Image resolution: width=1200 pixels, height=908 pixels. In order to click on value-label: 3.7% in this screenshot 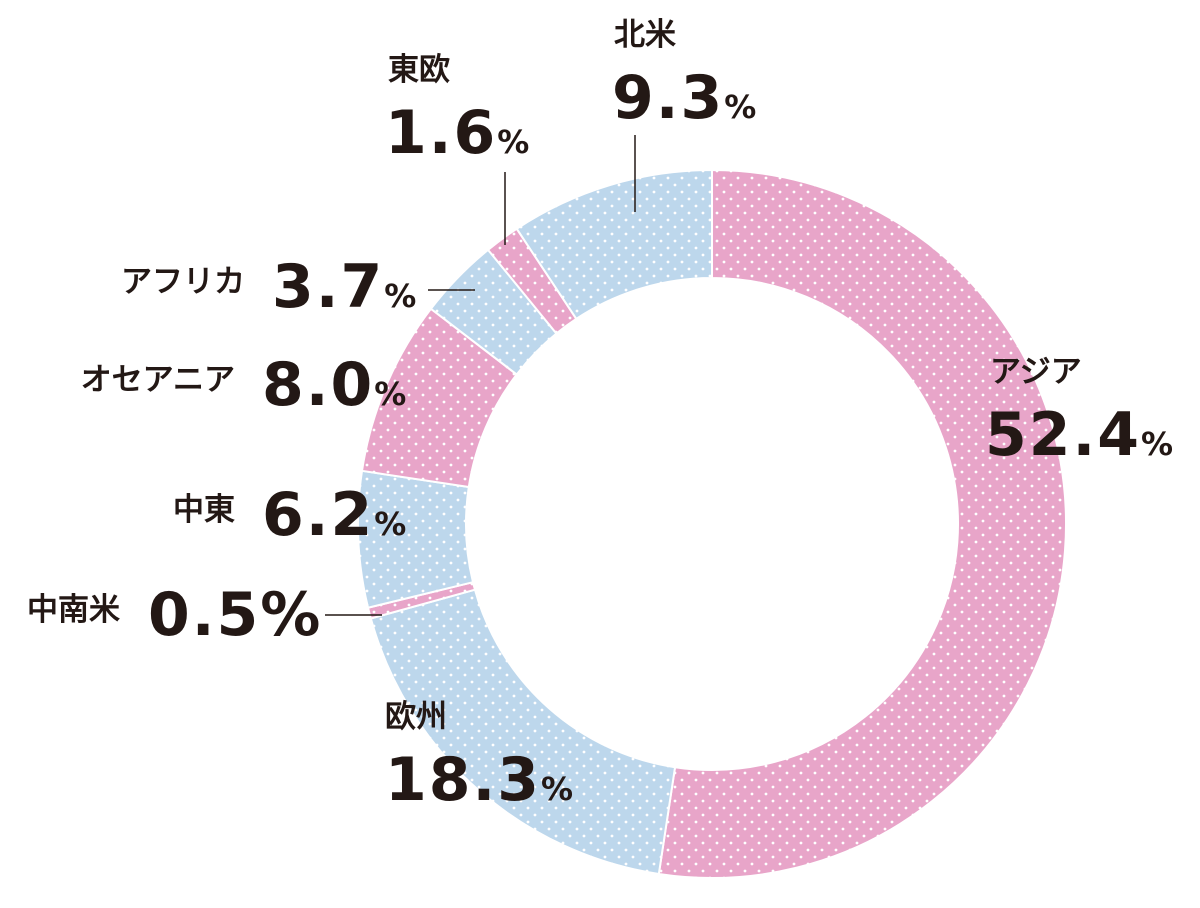, I will do `click(345, 287)`.